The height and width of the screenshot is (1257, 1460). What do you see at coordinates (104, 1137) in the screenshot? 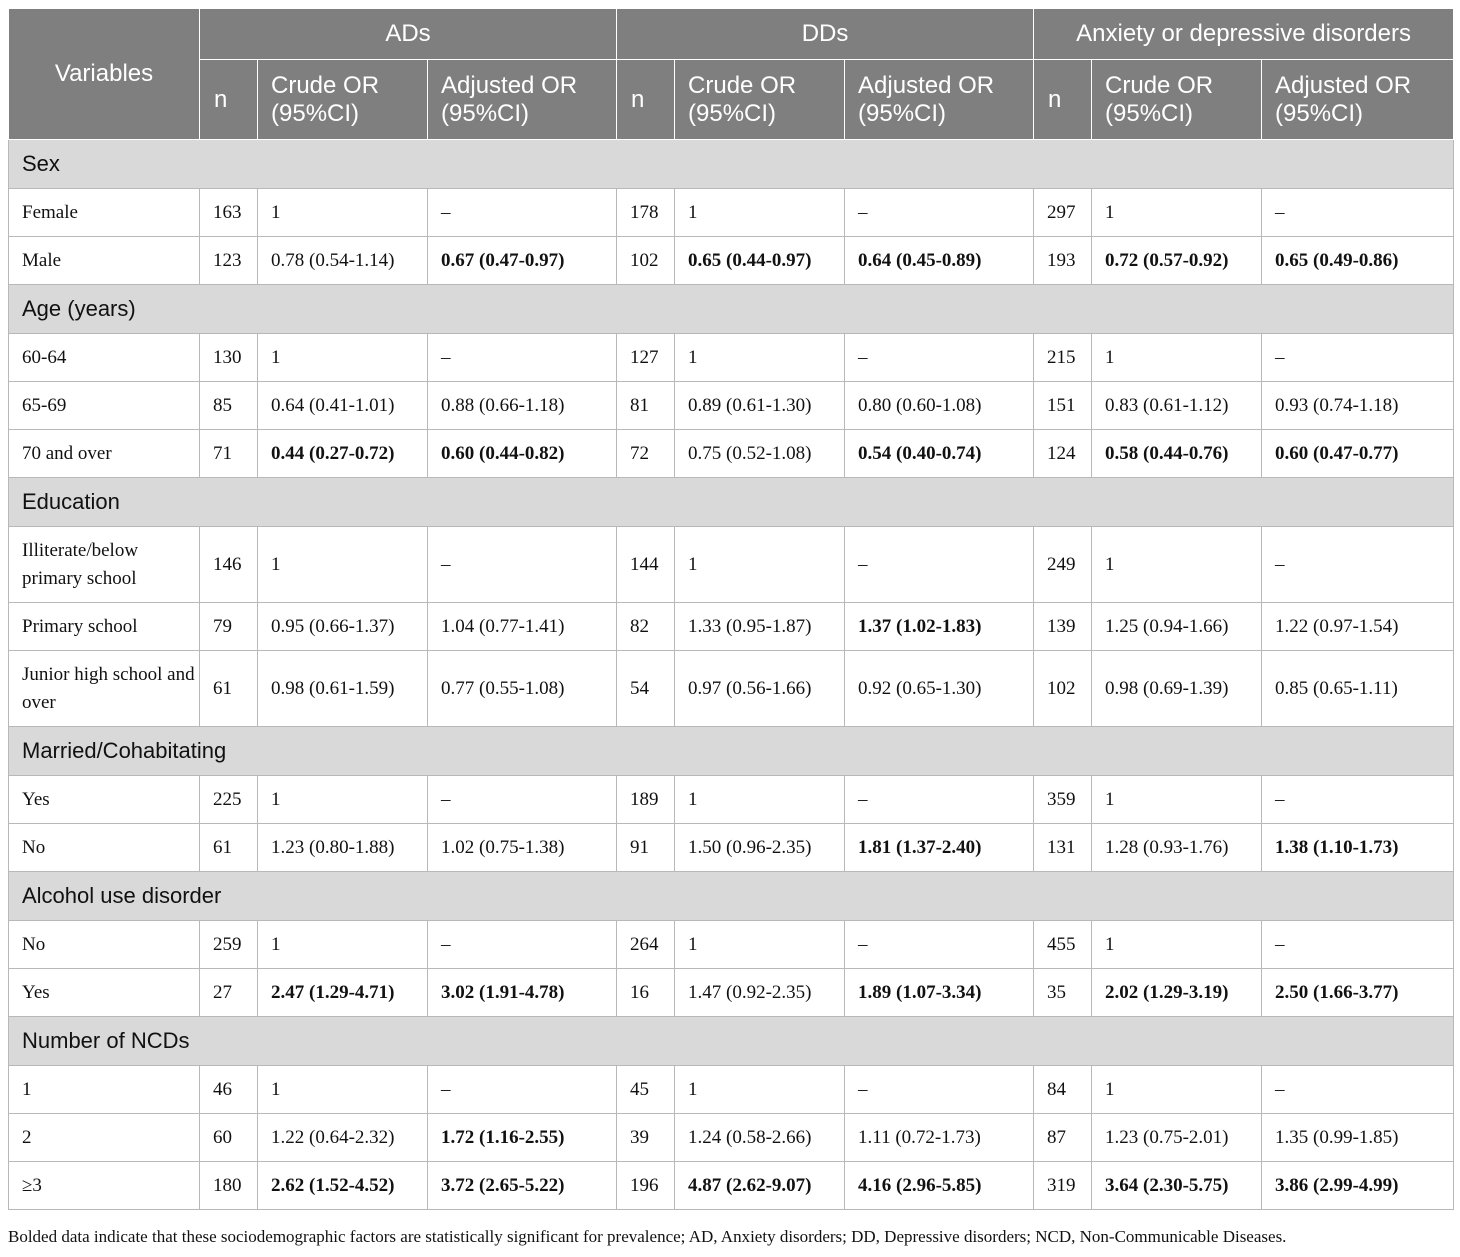
I see `row-label: 2` at bounding box center [104, 1137].